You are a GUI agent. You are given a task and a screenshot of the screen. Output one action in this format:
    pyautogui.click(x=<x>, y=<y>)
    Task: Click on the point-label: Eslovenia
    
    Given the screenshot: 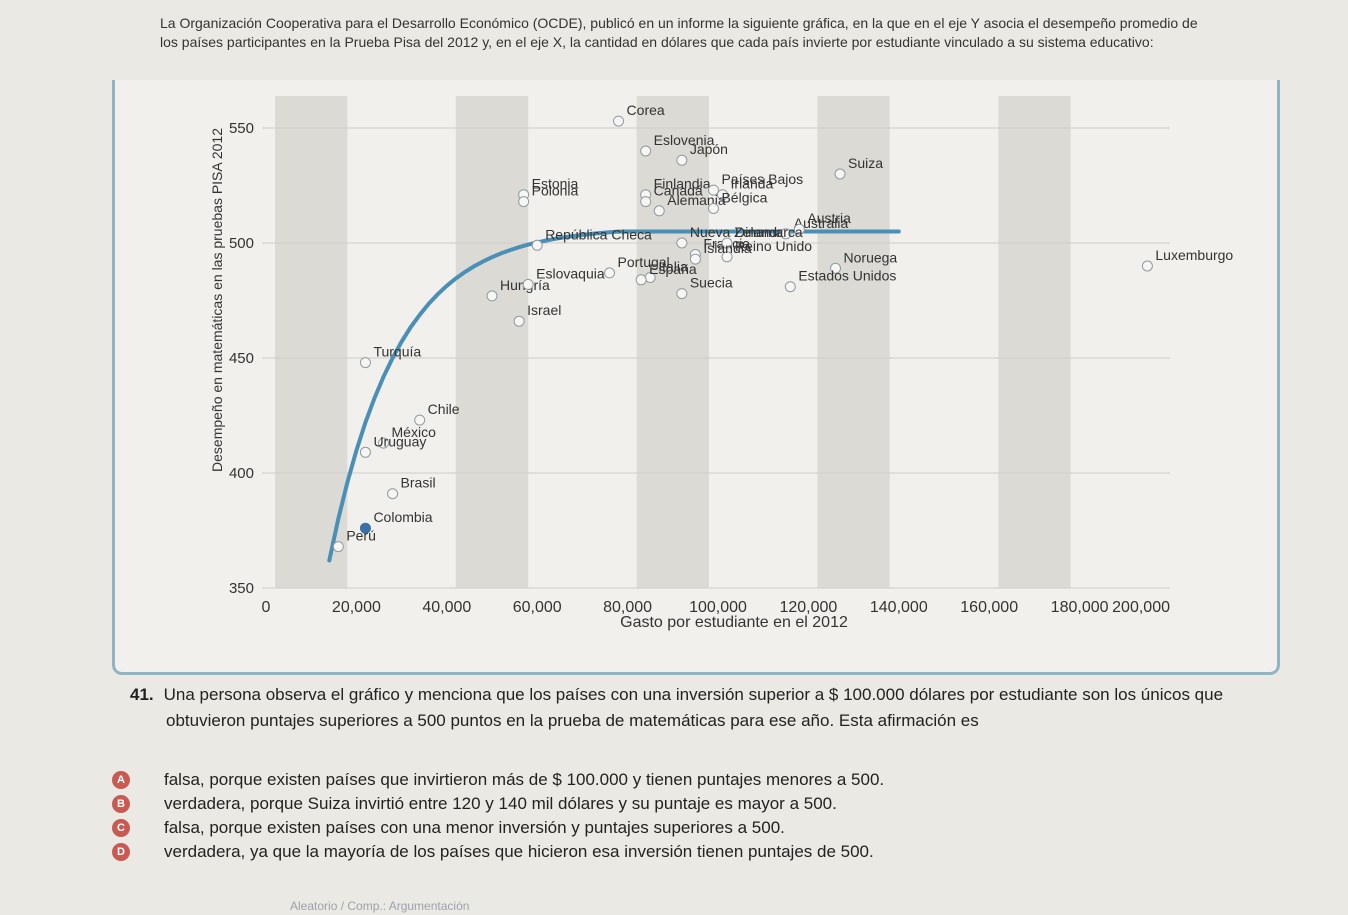 What is the action you would take?
    pyautogui.click(x=684, y=140)
    